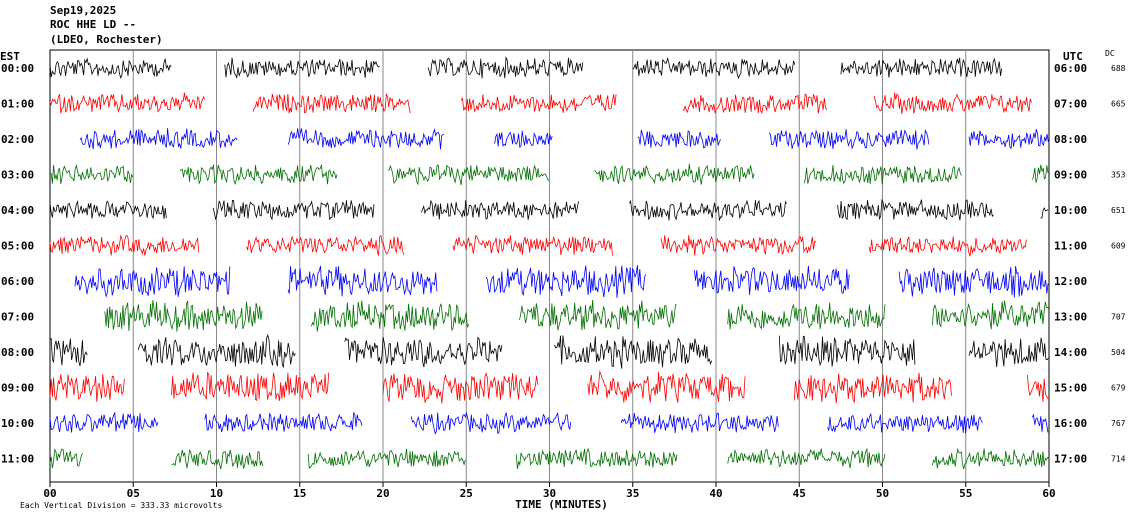 This screenshot has width=1130, height=519. Describe the element at coordinates (1118, 104) in the screenshot. I see `dc-value: 665` at that location.